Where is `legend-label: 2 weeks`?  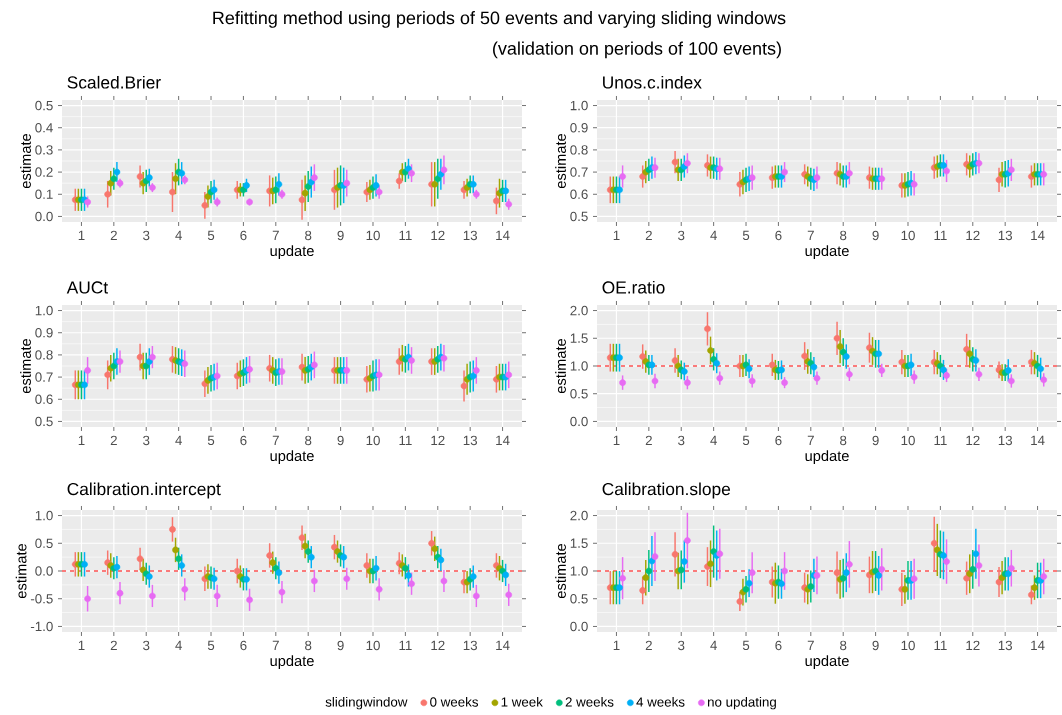 legend-label: 2 weeks is located at coordinates (589, 701).